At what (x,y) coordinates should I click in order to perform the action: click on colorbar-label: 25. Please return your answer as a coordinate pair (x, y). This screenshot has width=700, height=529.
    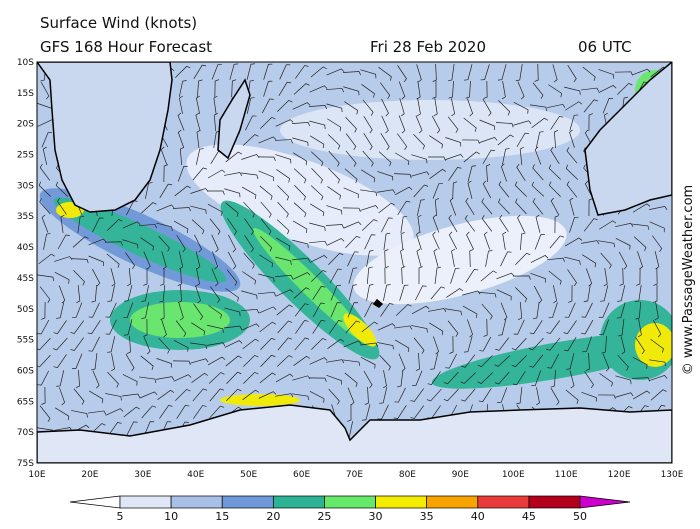
    Looking at the image, I should click on (324, 516).